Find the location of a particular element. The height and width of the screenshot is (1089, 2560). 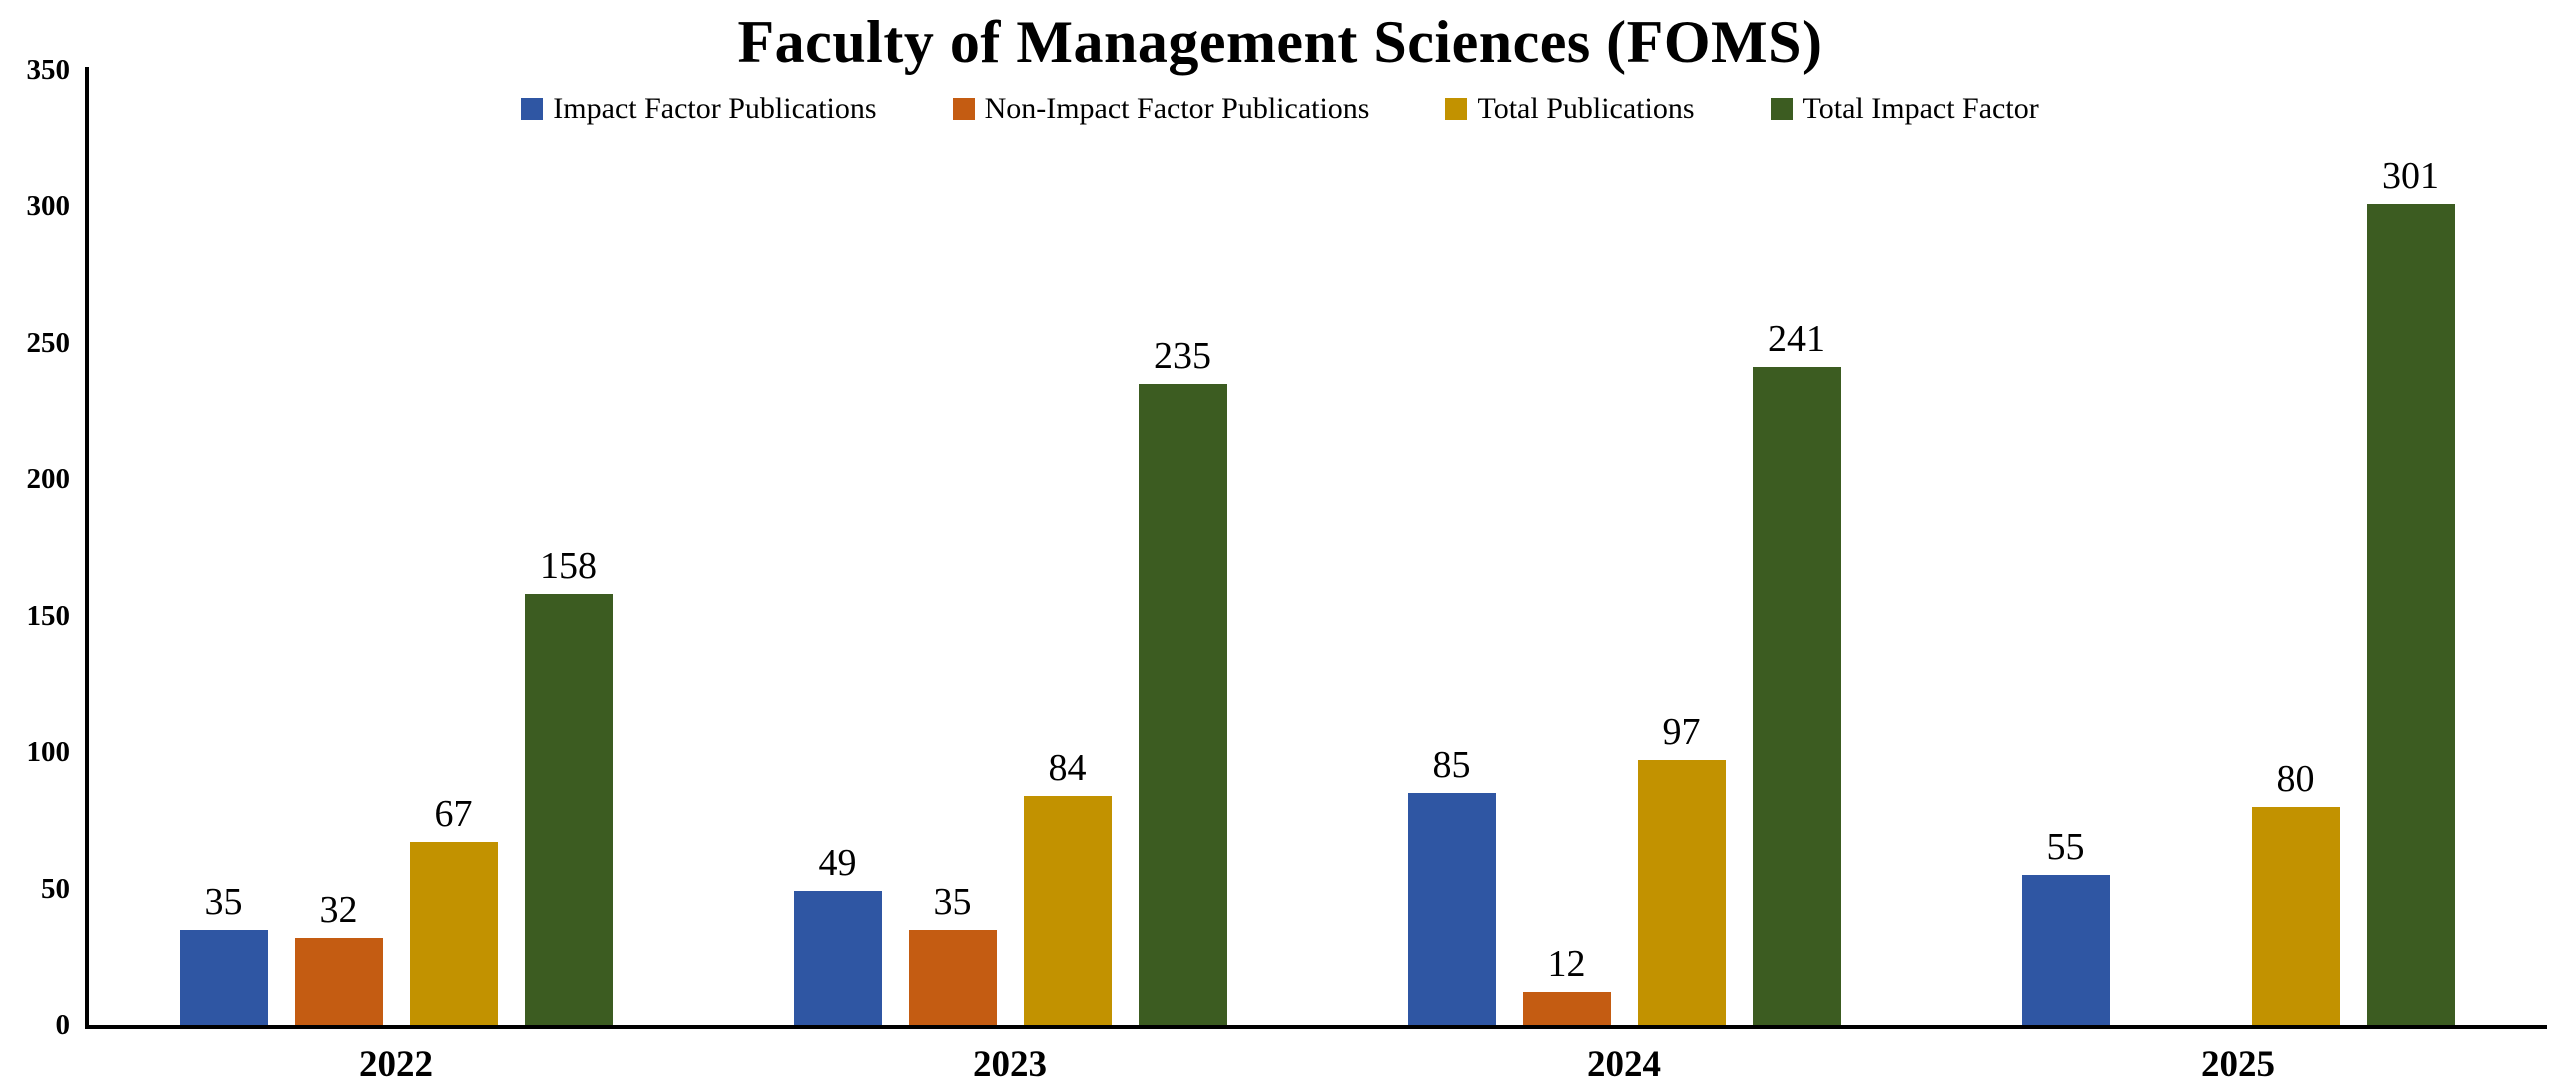

bar-total-impact-factor-2024 is located at coordinates (1796, 696).